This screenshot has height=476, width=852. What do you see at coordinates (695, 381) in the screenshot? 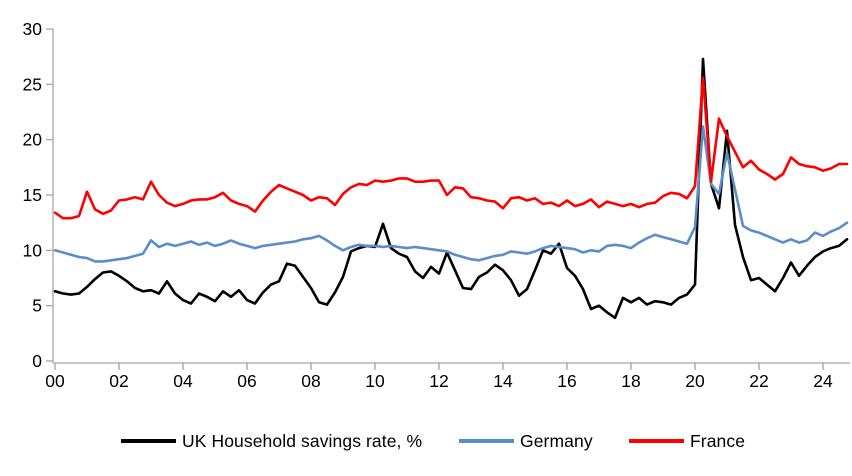
I see `x-tick-label: 20` at bounding box center [695, 381].